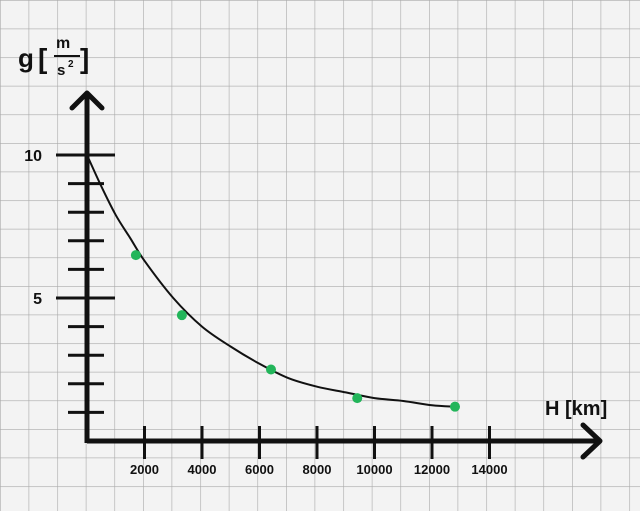 Image resolution: width=640 pixels, height=511 pixels. Describe the element at coordinates (374, 469) in the screenshot. I see `x-tick-label-10000: 10000` at that location.